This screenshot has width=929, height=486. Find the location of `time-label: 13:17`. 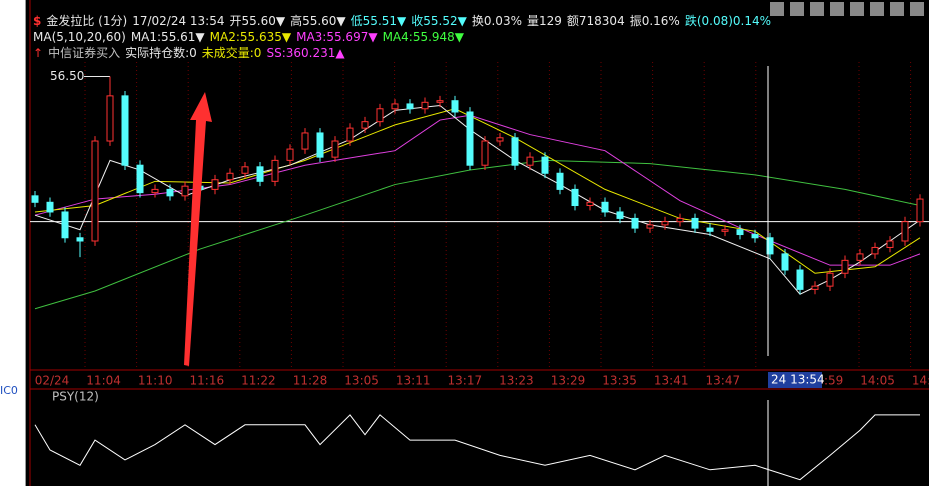

time-label: 13:17 is located at coordinates (465, 381).